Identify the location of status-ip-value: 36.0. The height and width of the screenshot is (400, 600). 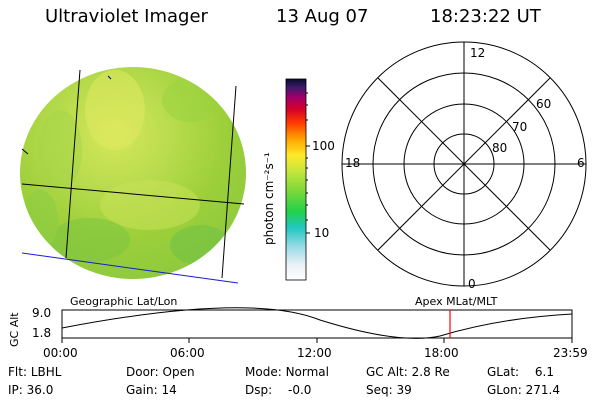
(40, 390).